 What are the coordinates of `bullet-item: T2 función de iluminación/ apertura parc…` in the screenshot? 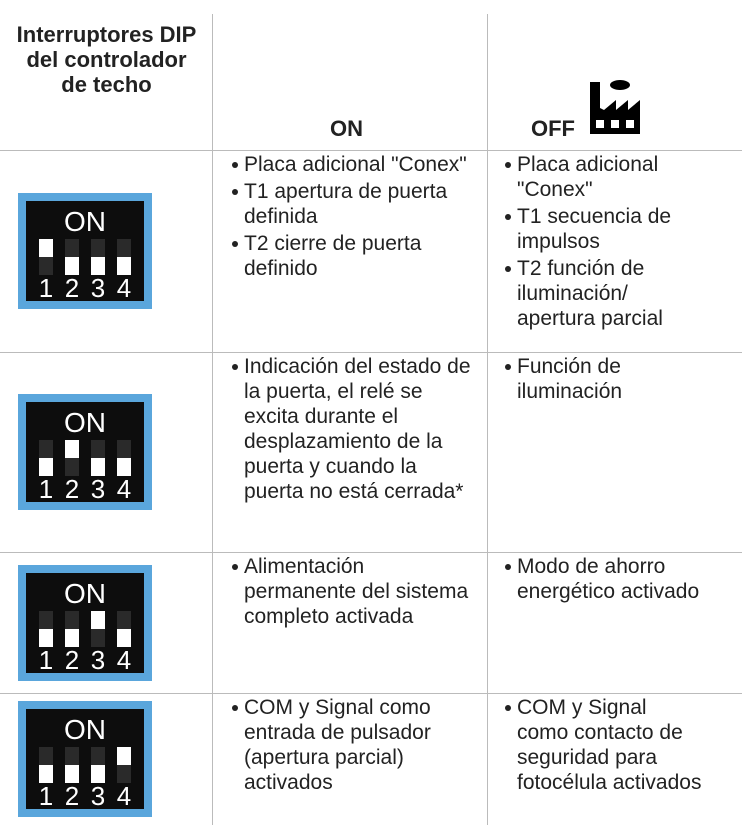 It's located at (604, 293).